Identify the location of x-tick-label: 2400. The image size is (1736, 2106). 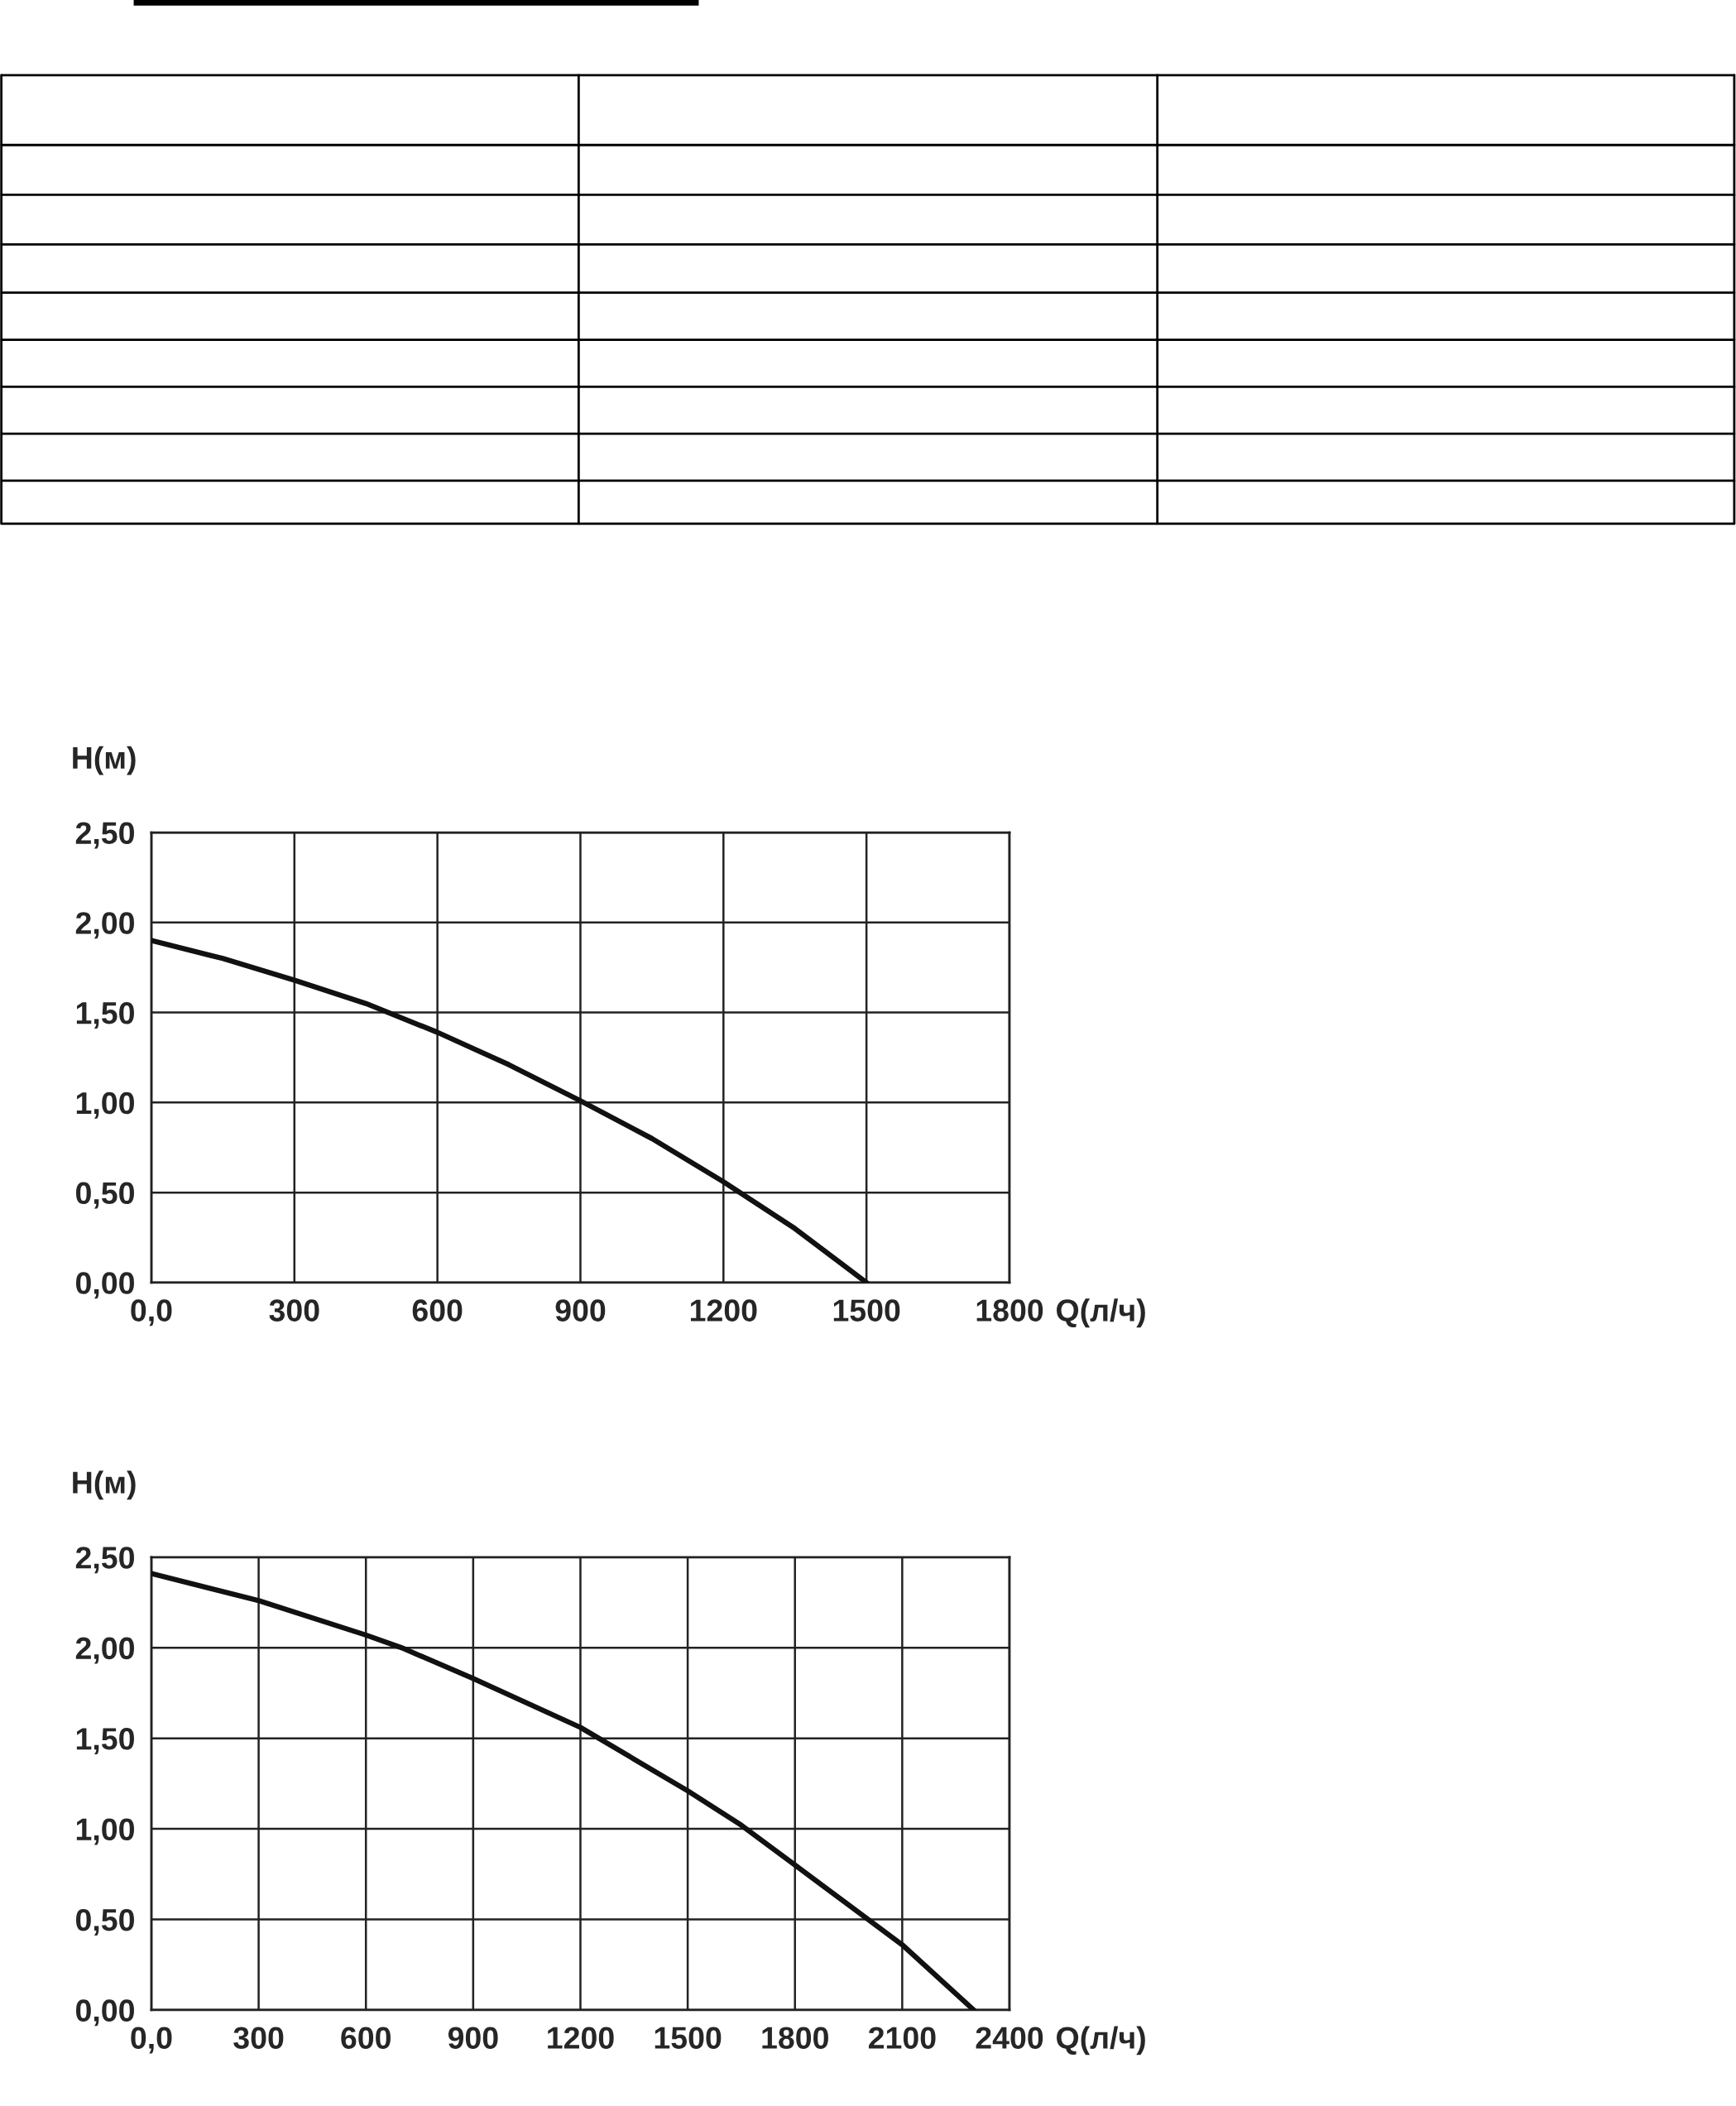
(1009, 2038).